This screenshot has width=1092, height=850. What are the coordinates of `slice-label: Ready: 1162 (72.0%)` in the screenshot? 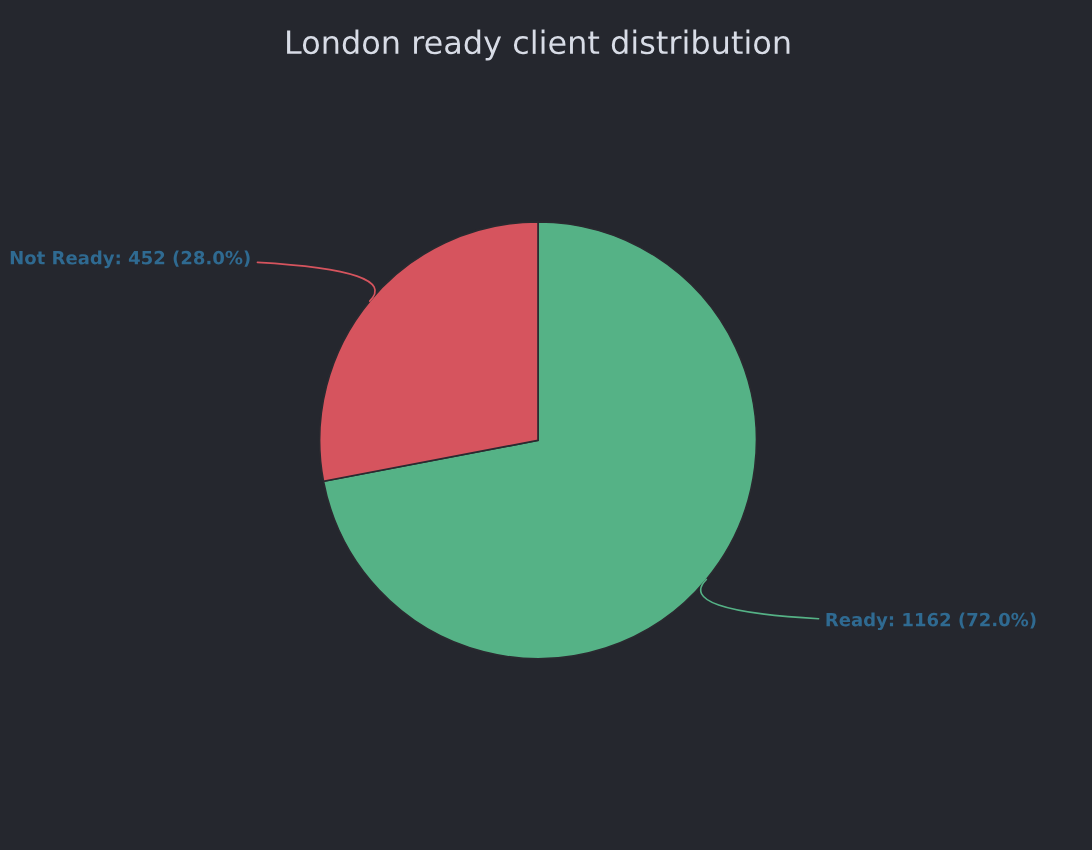 It's located at (931, 621).